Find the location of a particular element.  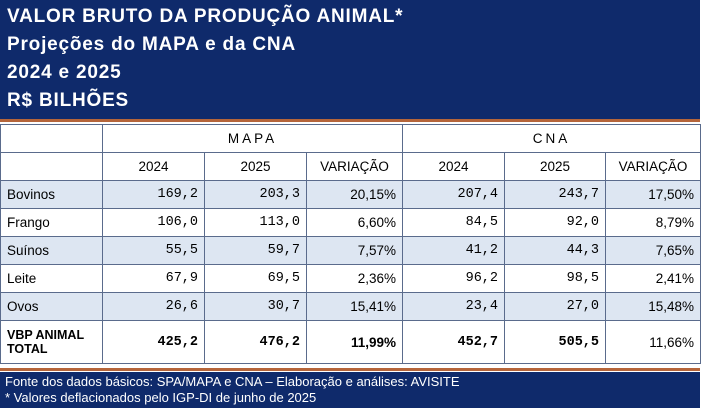

title-main: VALOR BRUTO DA PRODUÇÃO ANIMAL* is located at coordinates (205, 16).